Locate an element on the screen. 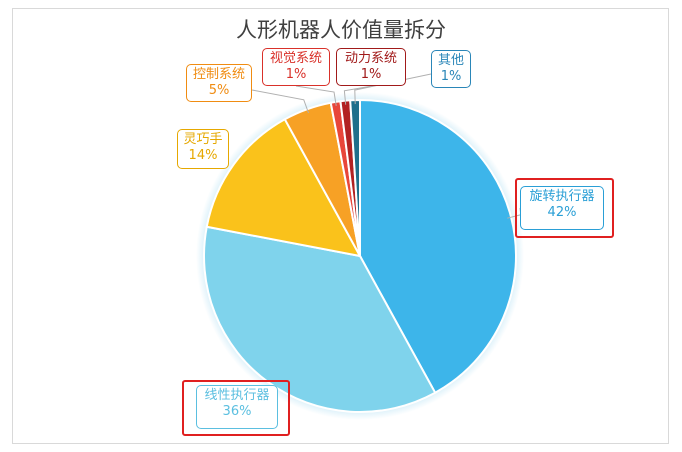  chart-title: 人形机器人价值量拆分 is located at coordinates (341, 30).